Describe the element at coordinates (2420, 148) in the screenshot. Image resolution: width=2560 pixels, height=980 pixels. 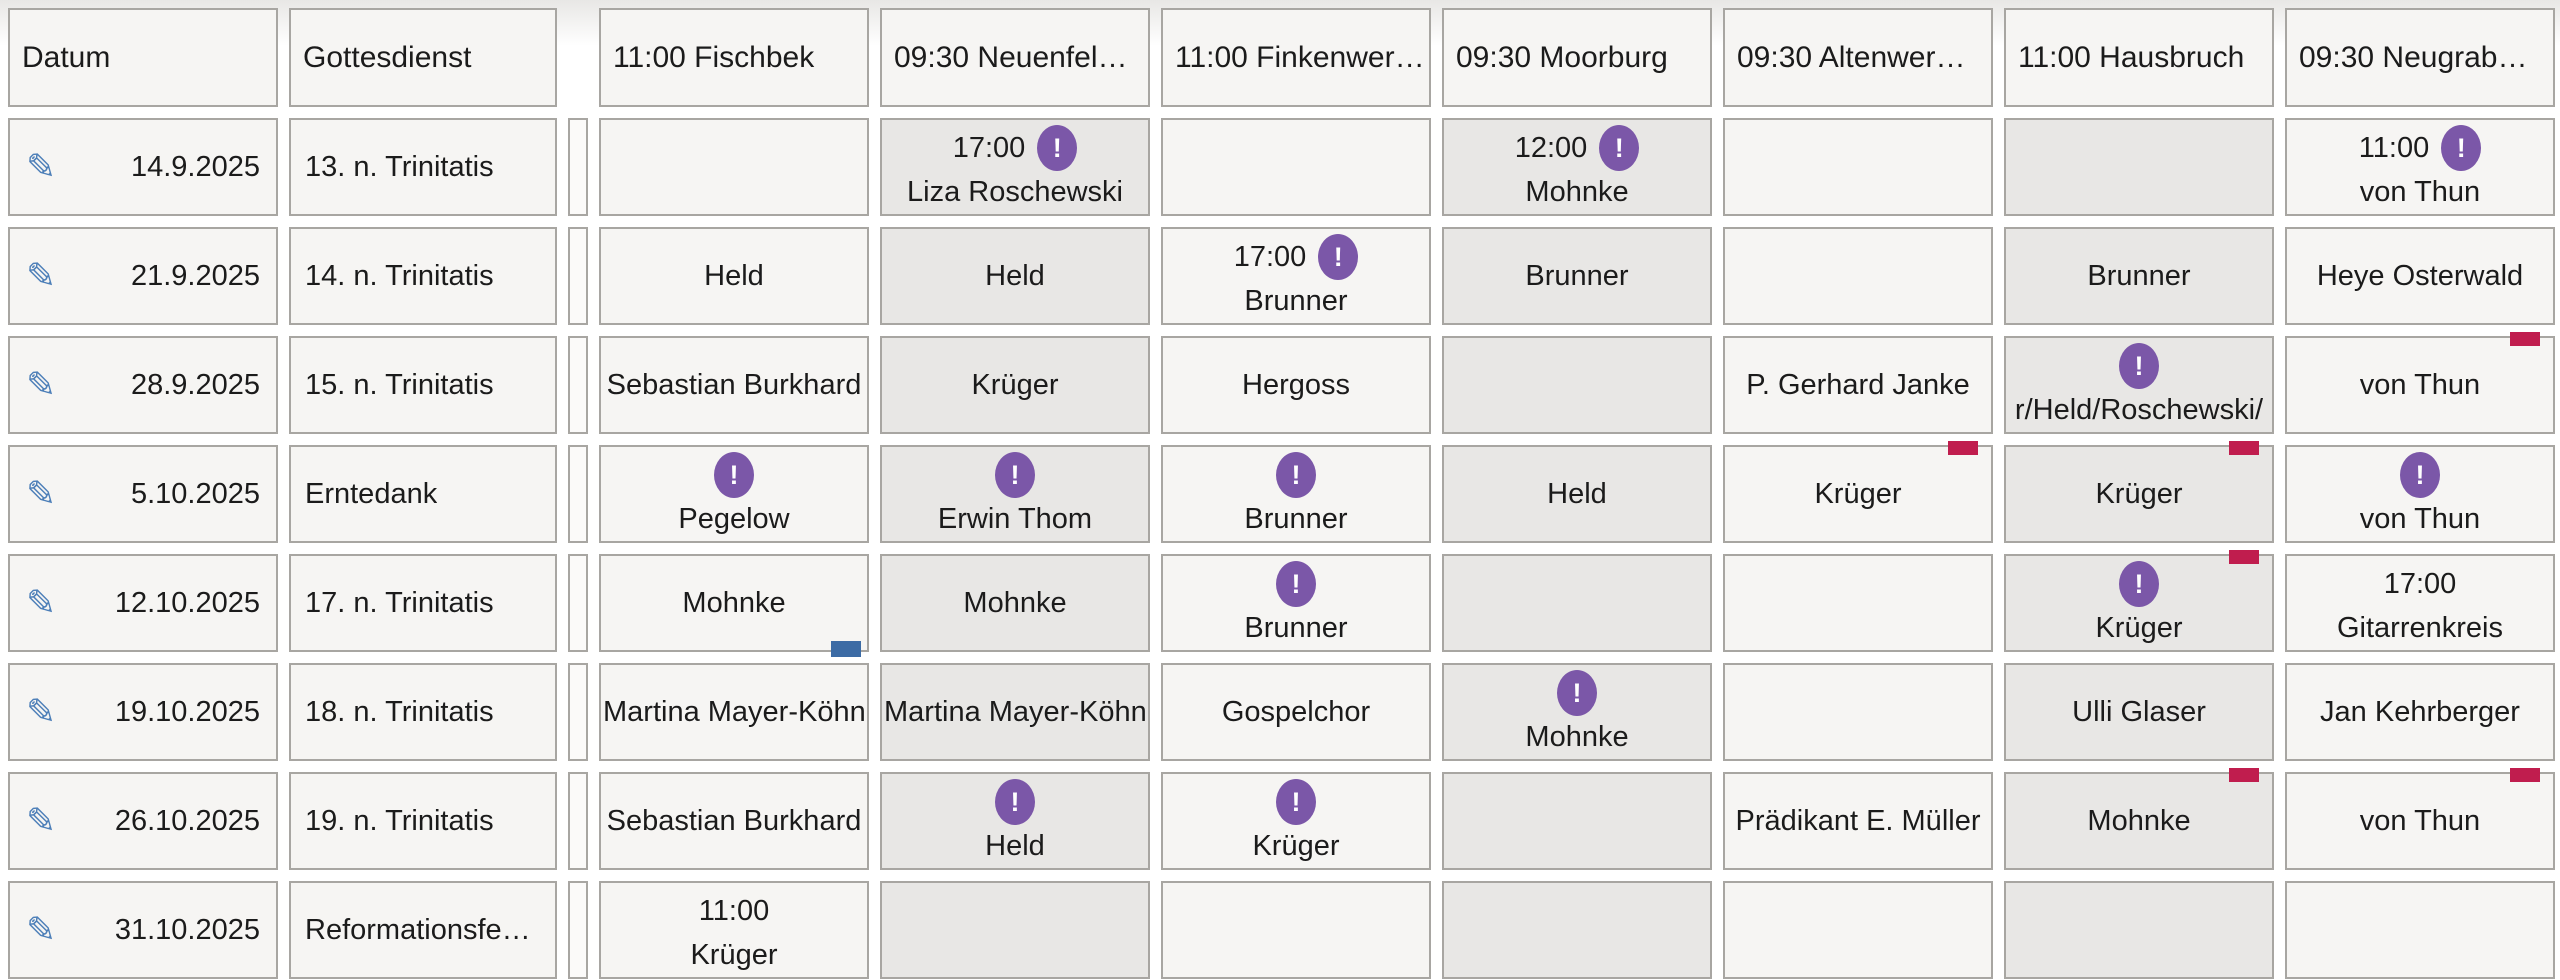
I see `schedule-cell-topline: 11:00!` at that location.